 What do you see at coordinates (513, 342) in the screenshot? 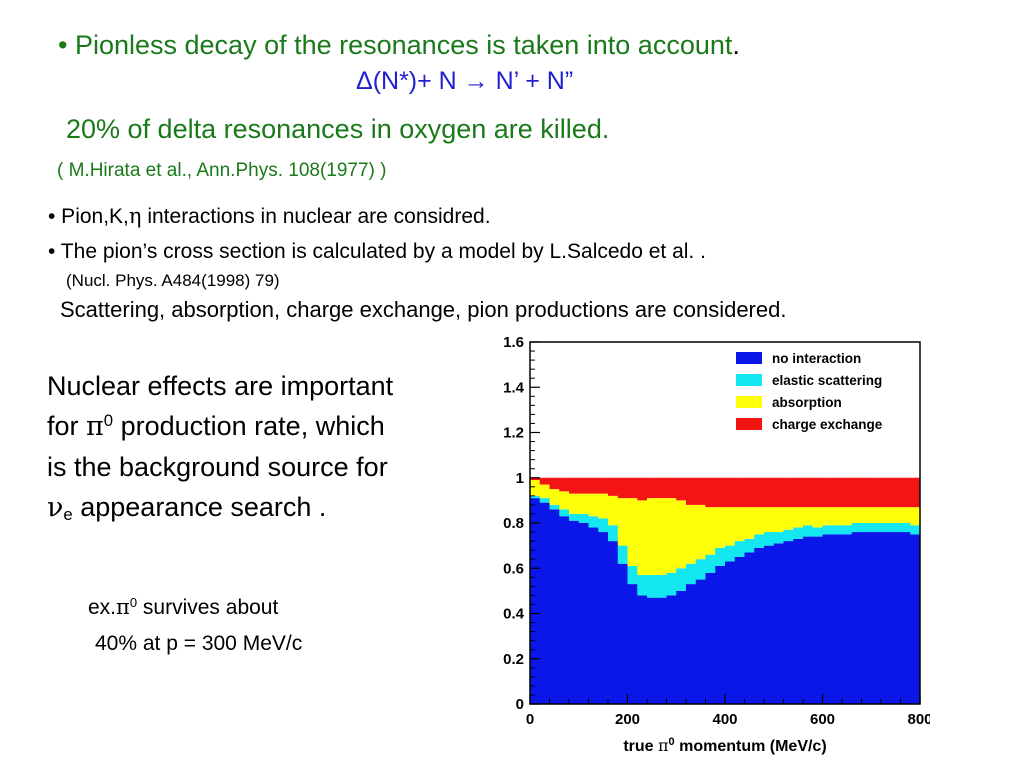
I see `y-tick-label: 1.6` at bounding box center [513, 342].